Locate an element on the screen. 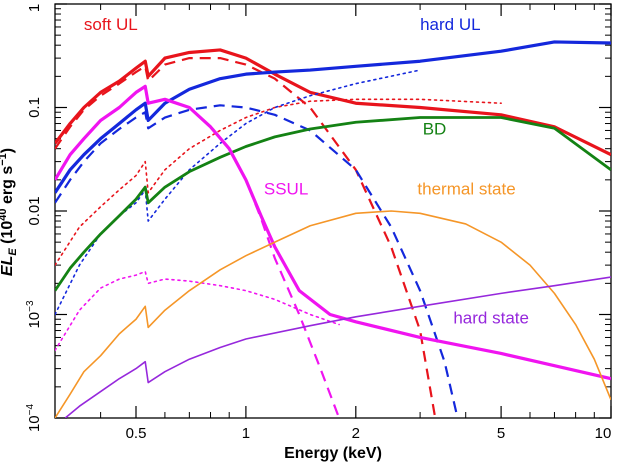 The image size is (623, 464). label-hard-ul: hard UL is located at coordinates (450, 24).